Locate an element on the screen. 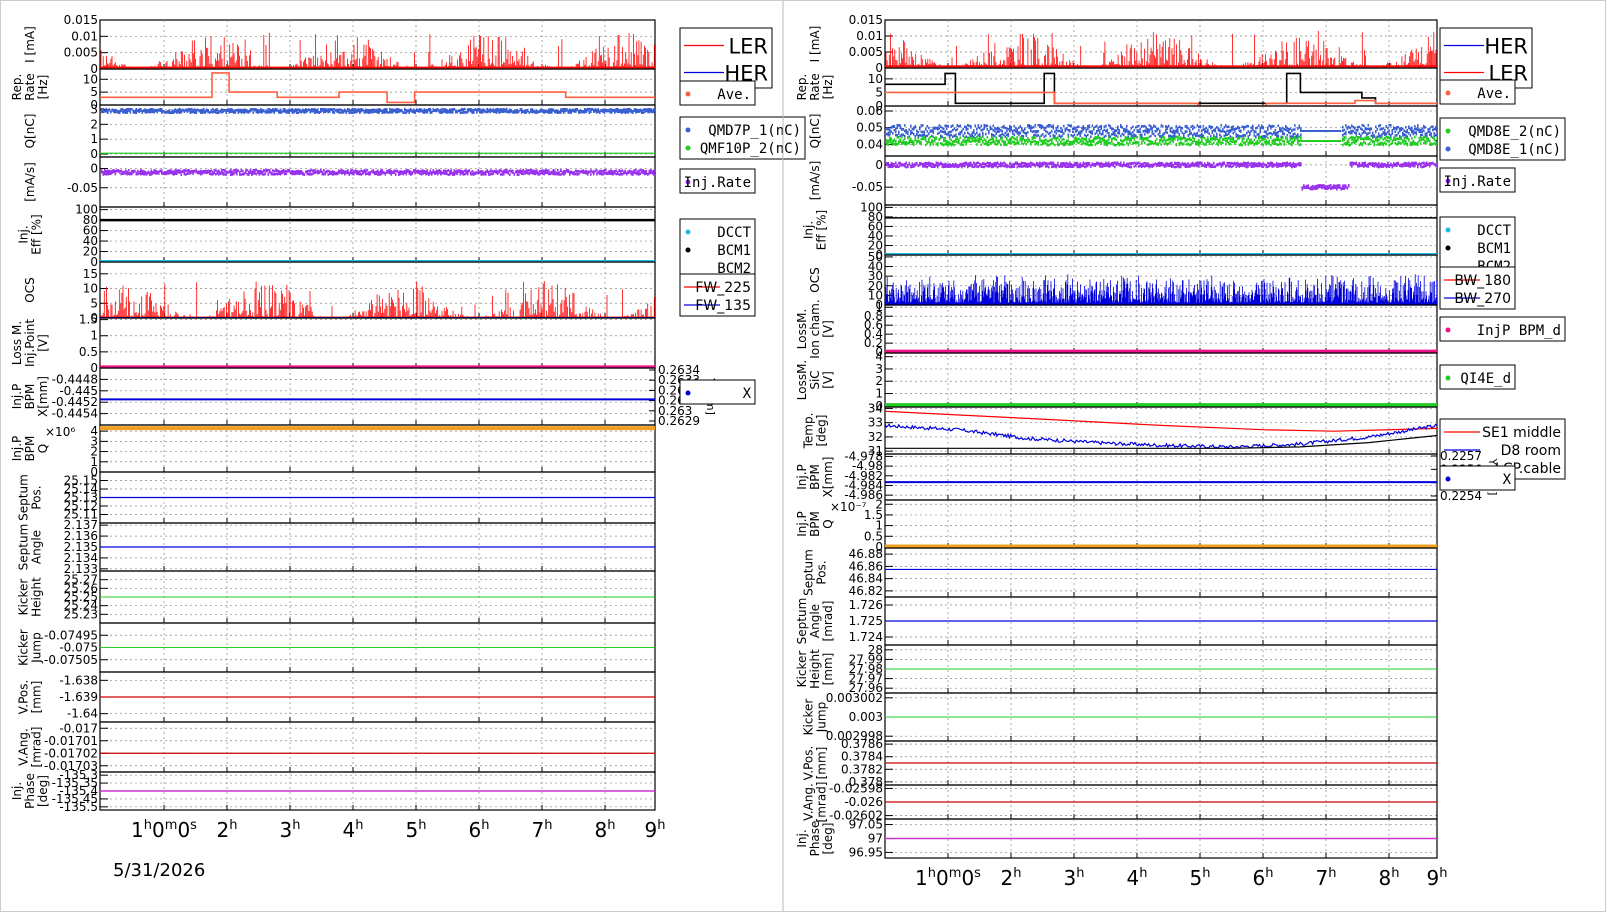 This screenshot has height=916, width=1606. y-axis-label-line: Septum is located at coordinates (802, 621).